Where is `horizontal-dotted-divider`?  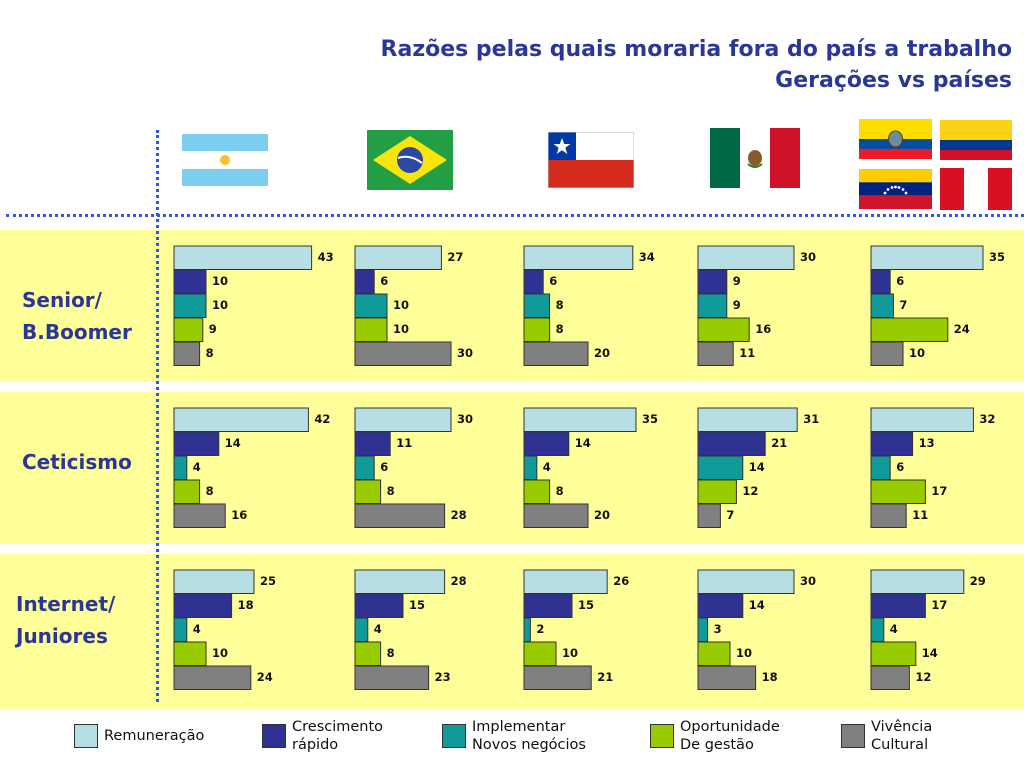
horizontal-dotted-divider is located at coordinates (515, 215).